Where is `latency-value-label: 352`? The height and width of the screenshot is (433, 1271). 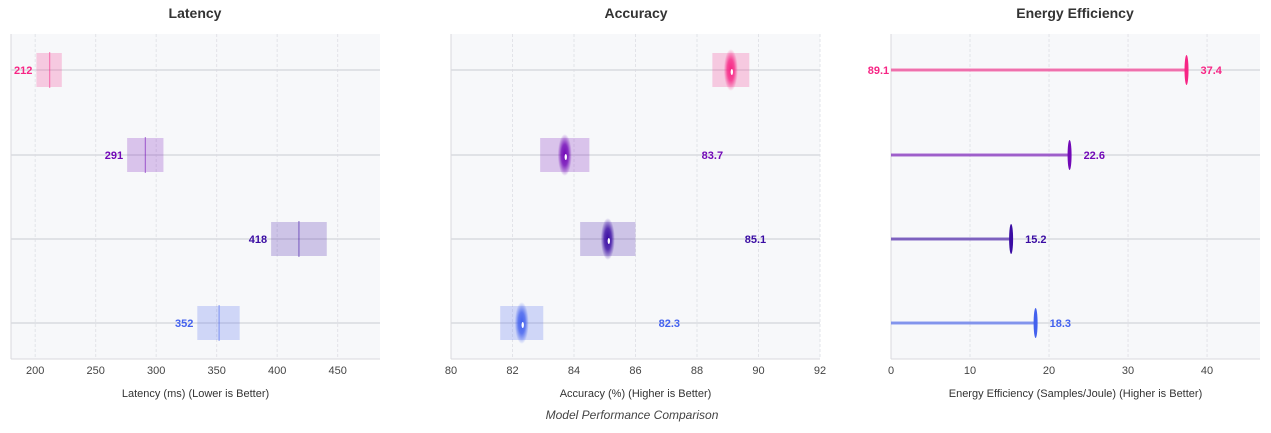
latency-value-label: 352 is located at coordinates (184, 324).